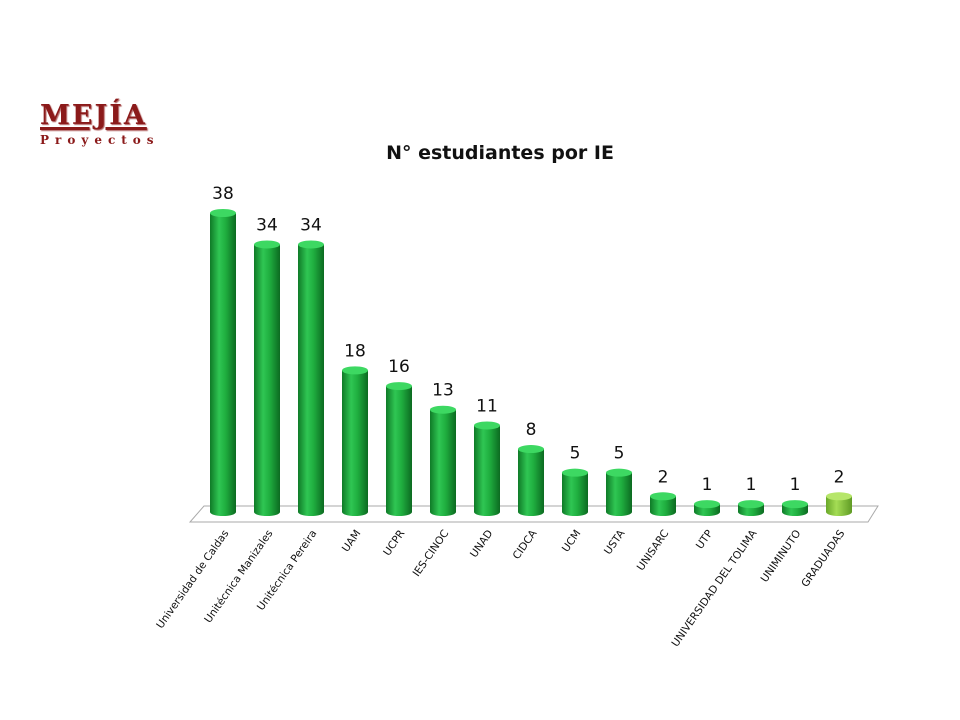 This screenshot has height=720, width=960. I want to click on data-label: 16, so click(399, 367).